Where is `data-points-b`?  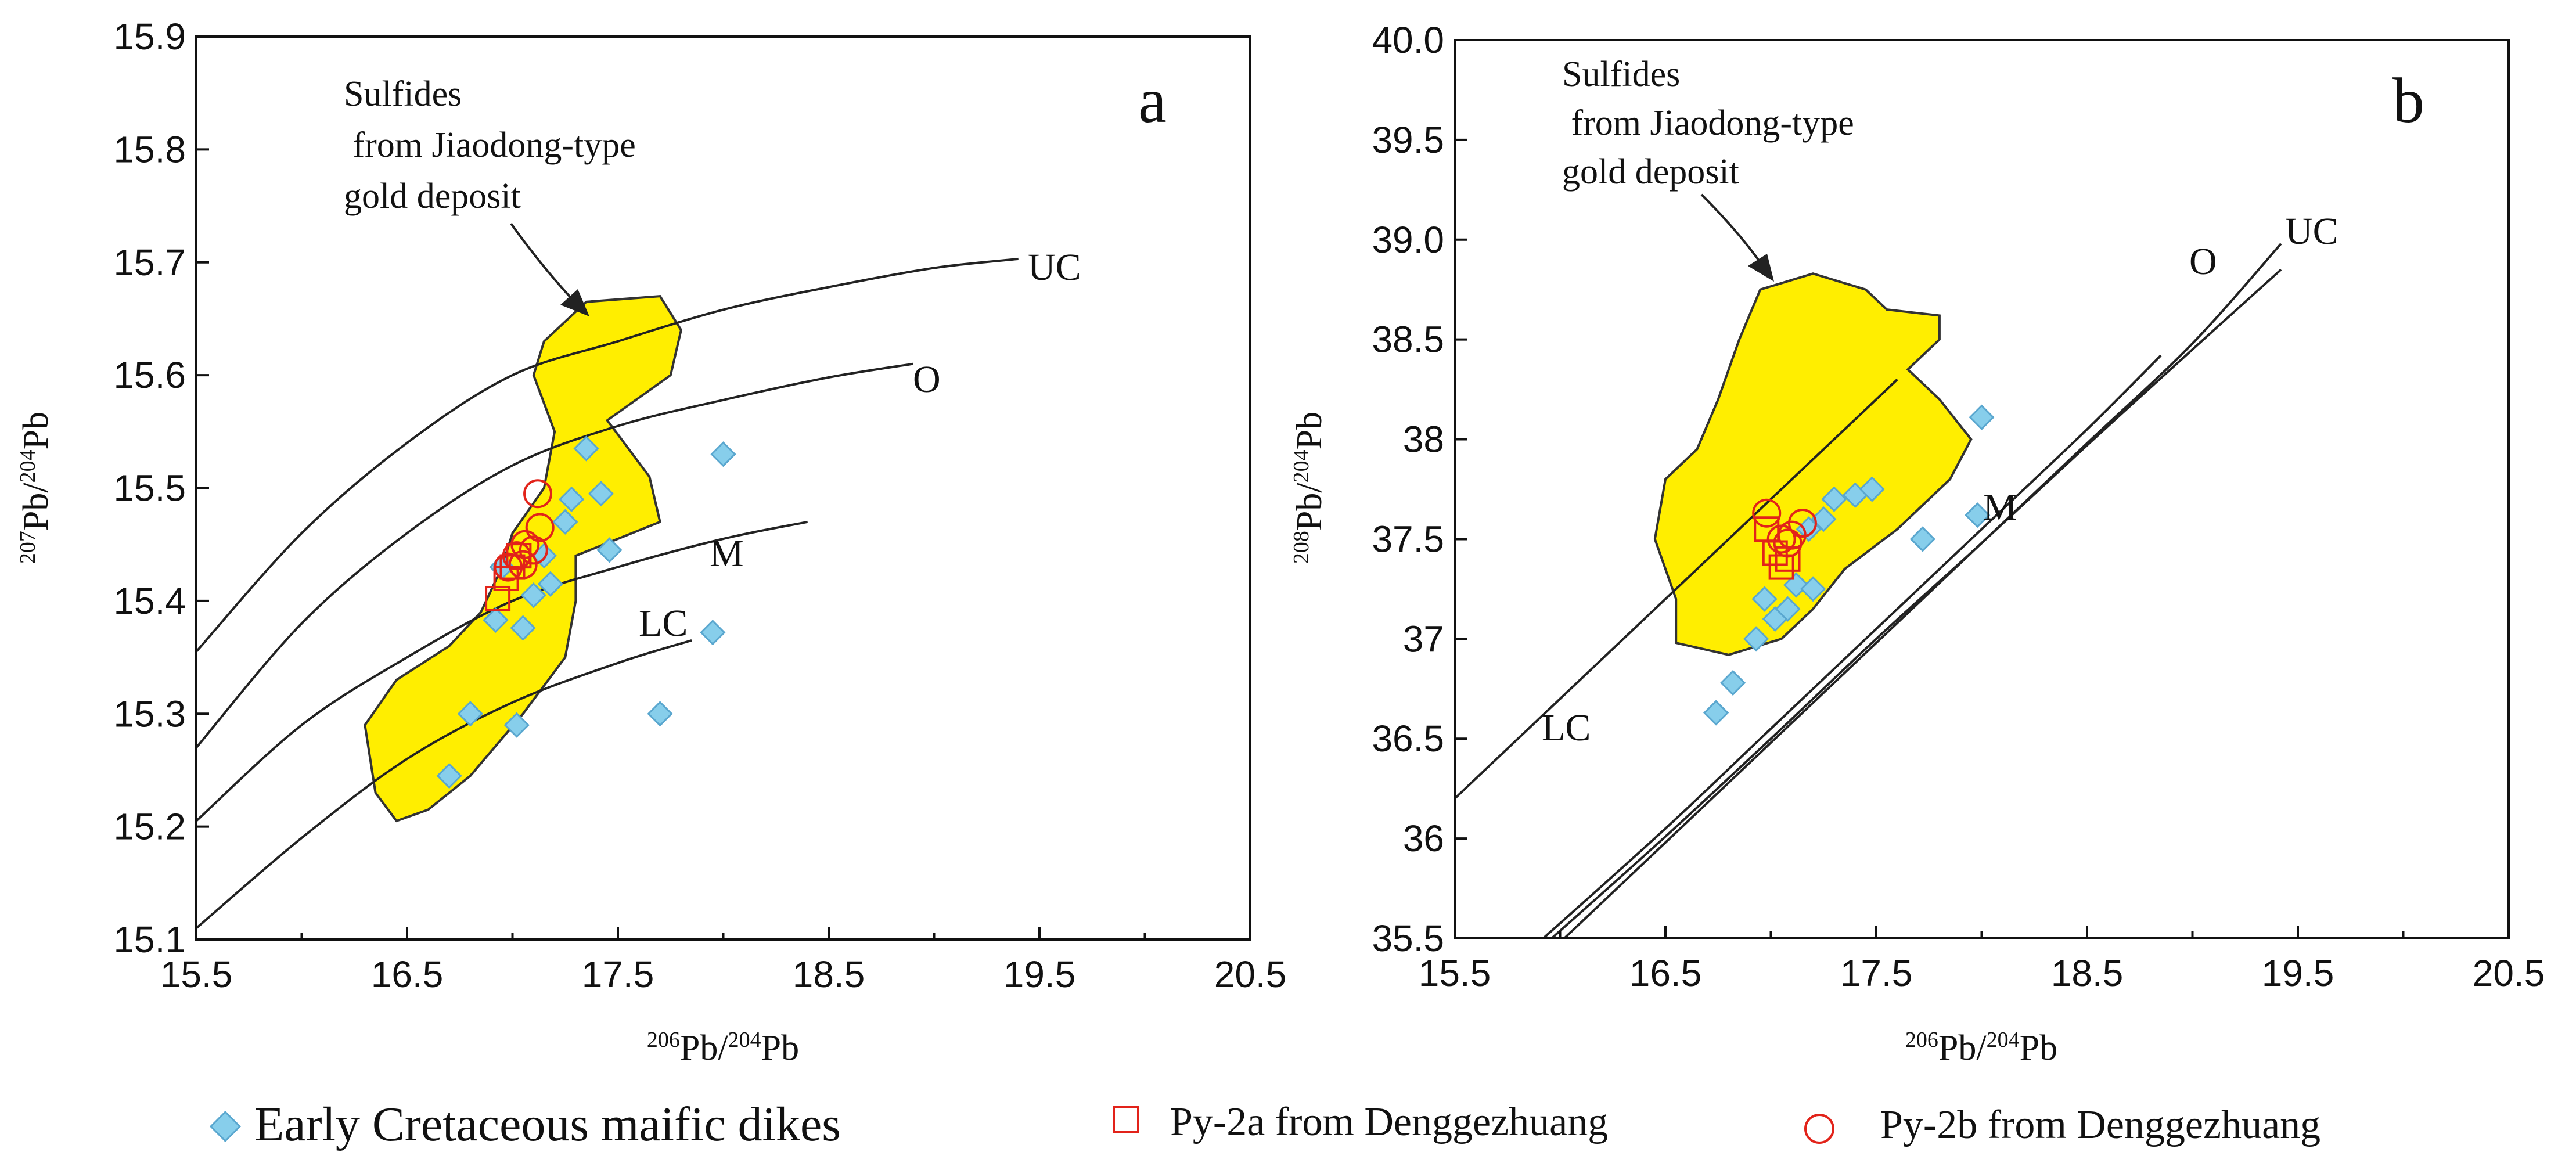 data-points-b is located at coordinates (1849, 565).